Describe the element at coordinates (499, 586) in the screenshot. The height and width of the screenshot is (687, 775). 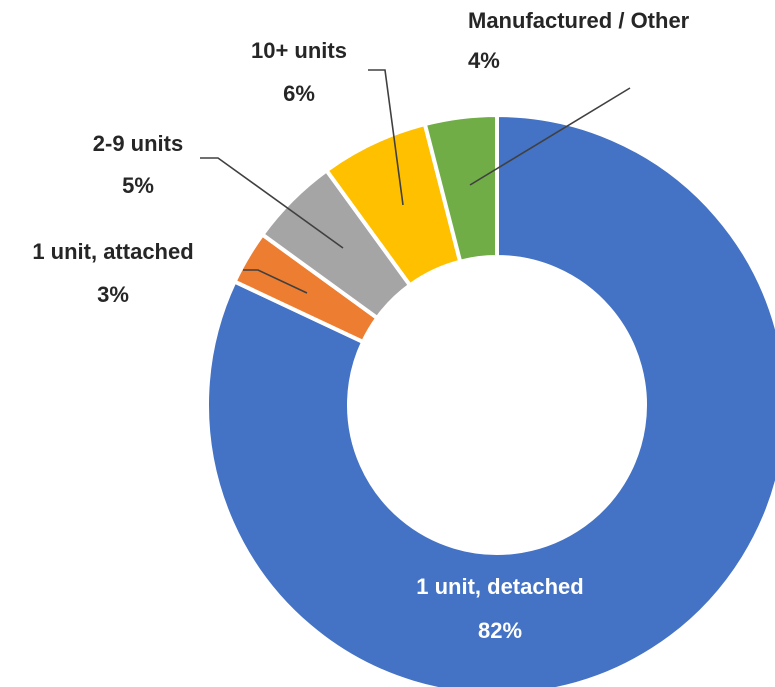
I see `slice-label: 1 unit, detached` at that location.